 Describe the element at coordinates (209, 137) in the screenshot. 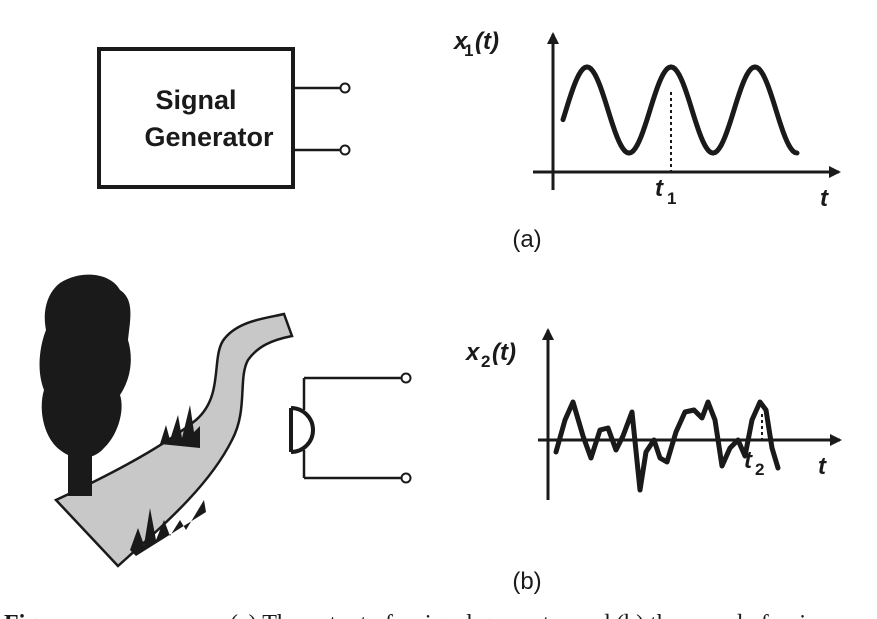

I see `generator-label-line2: Generator` at that location.